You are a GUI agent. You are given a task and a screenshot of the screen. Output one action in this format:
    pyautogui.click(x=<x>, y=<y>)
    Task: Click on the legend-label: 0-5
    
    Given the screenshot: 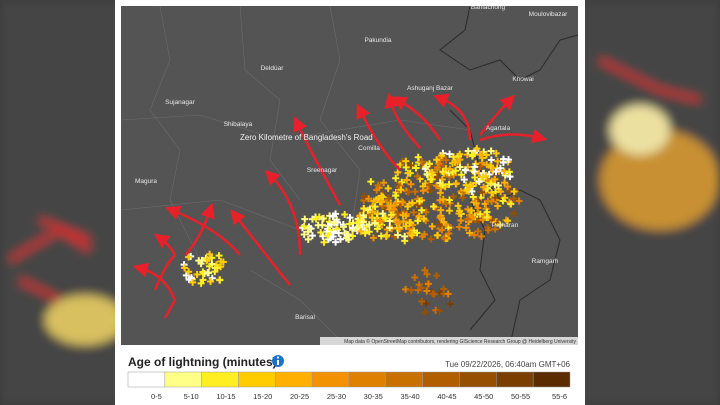 What is the action you would take?
    pyautogui.click(x=156, y=396)
    